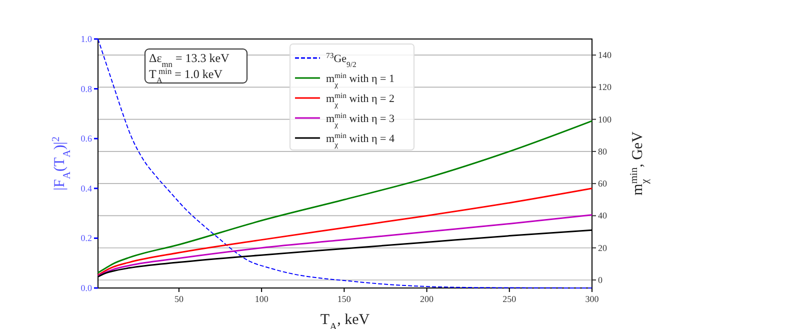 The height and width of the screenshot is (329, 789). Describe the element at coordinates (605, 119) in the screenshot. I see `y2-tick-label: 100` at that location.